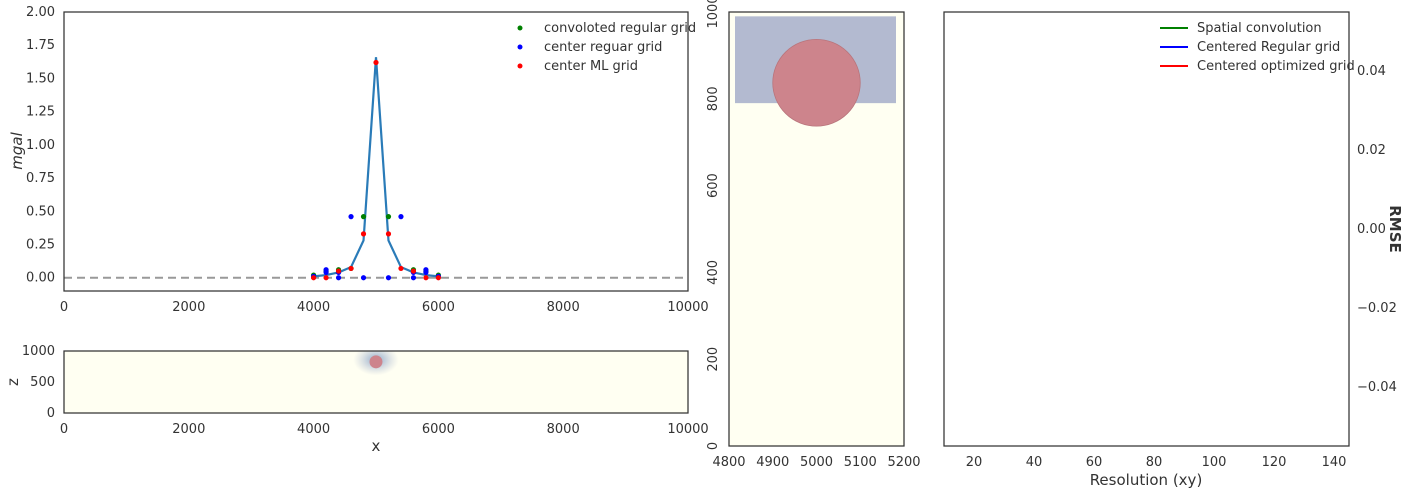  What do you see at coordinates (376, 362) in the screenshot?
I see `section-sphere` at bounding box center [376, 362].